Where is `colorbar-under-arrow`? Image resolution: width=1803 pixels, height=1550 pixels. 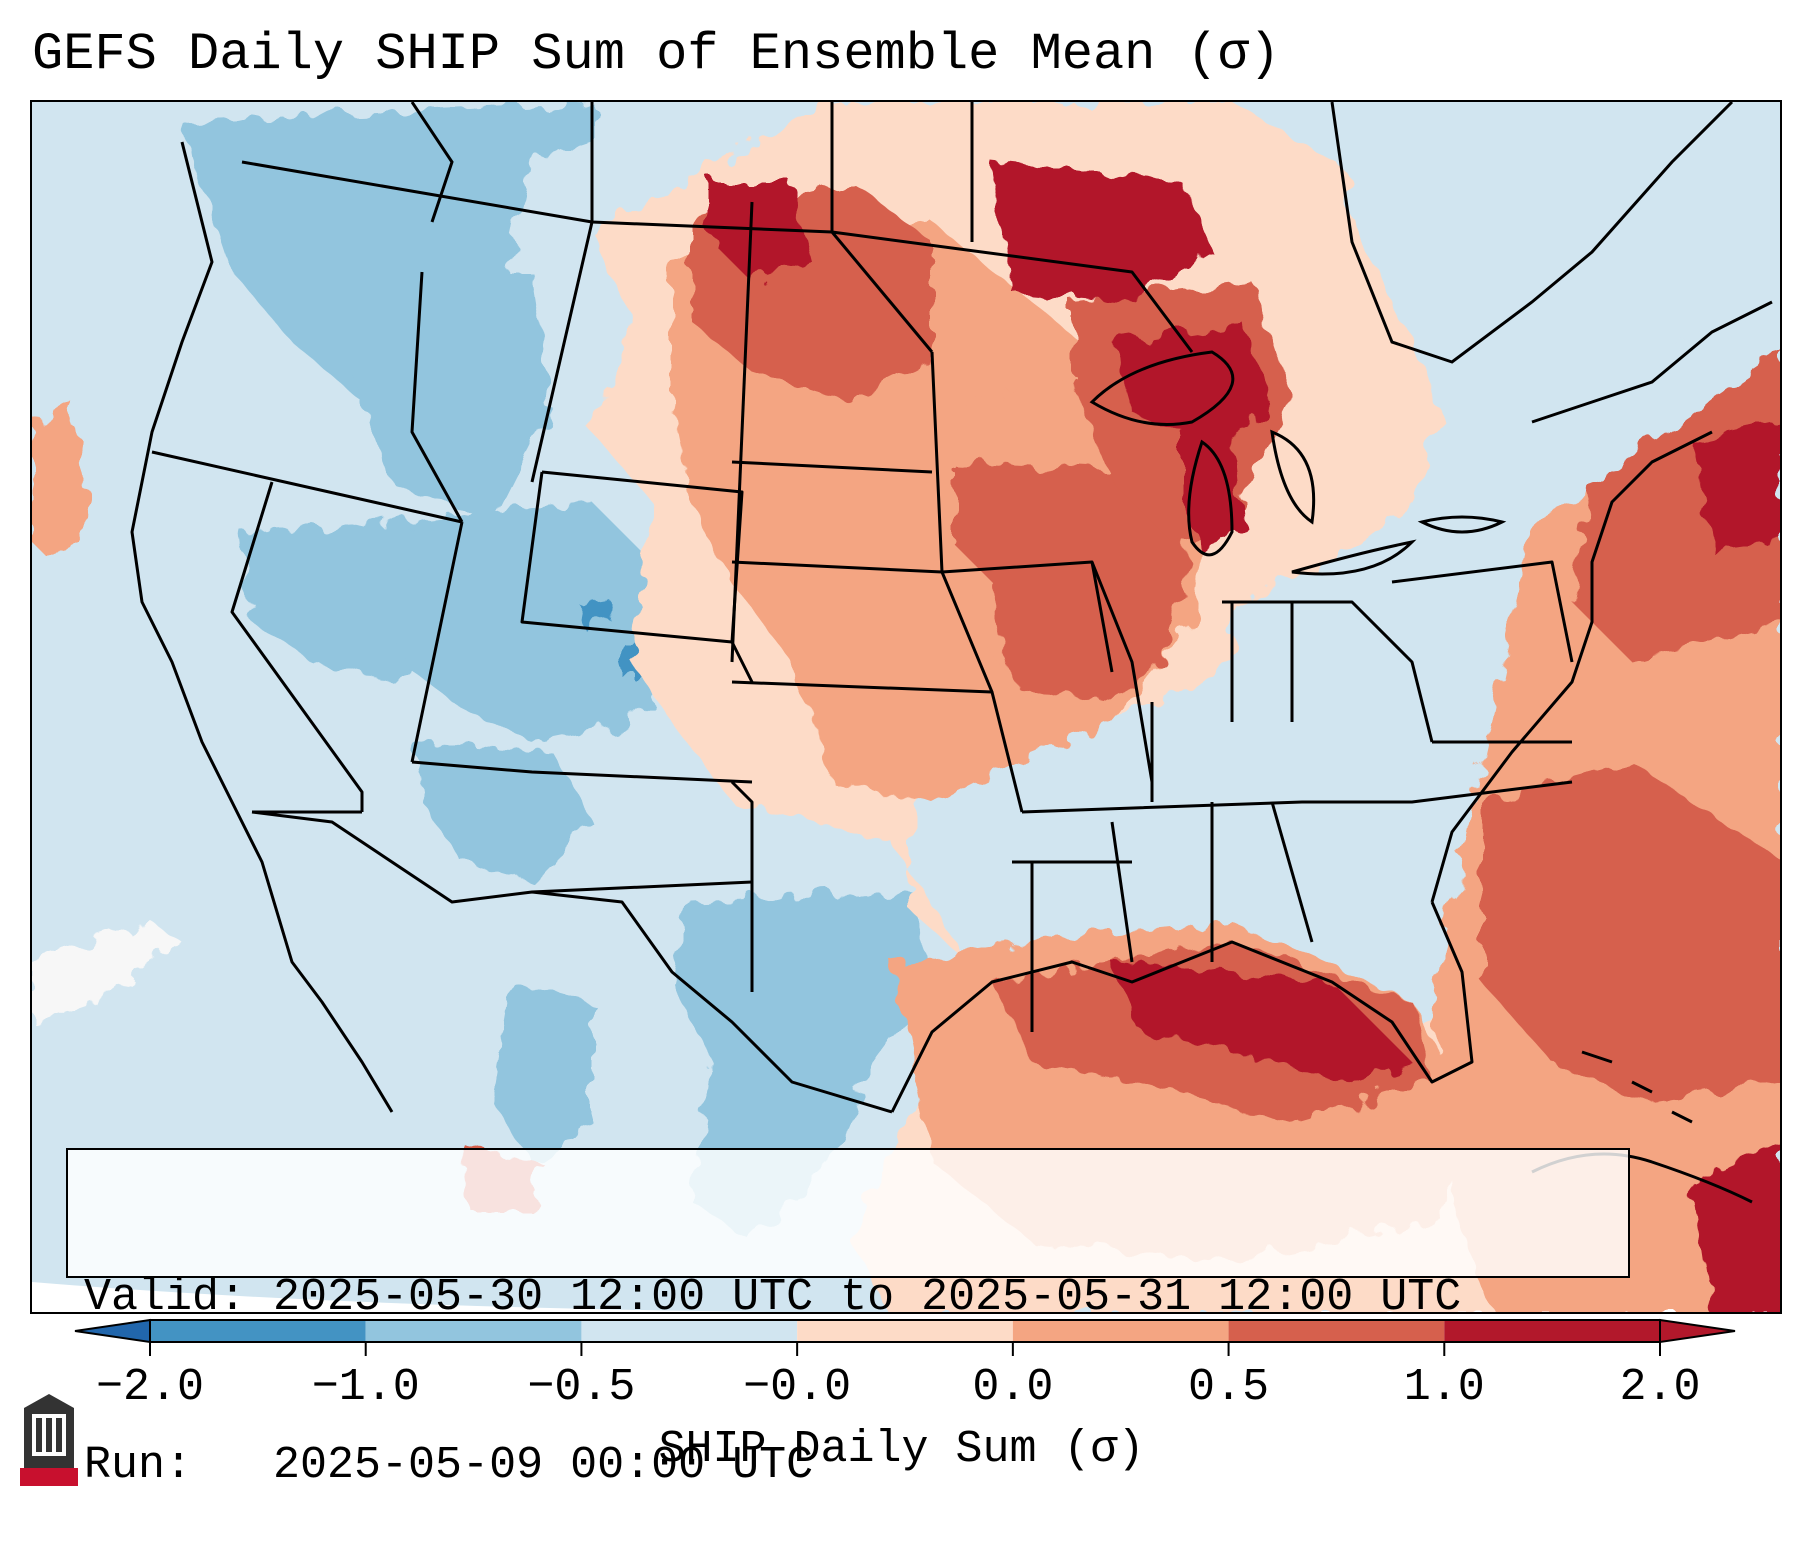
colorbar-under-arrow is located at coordinates (112, 1331).